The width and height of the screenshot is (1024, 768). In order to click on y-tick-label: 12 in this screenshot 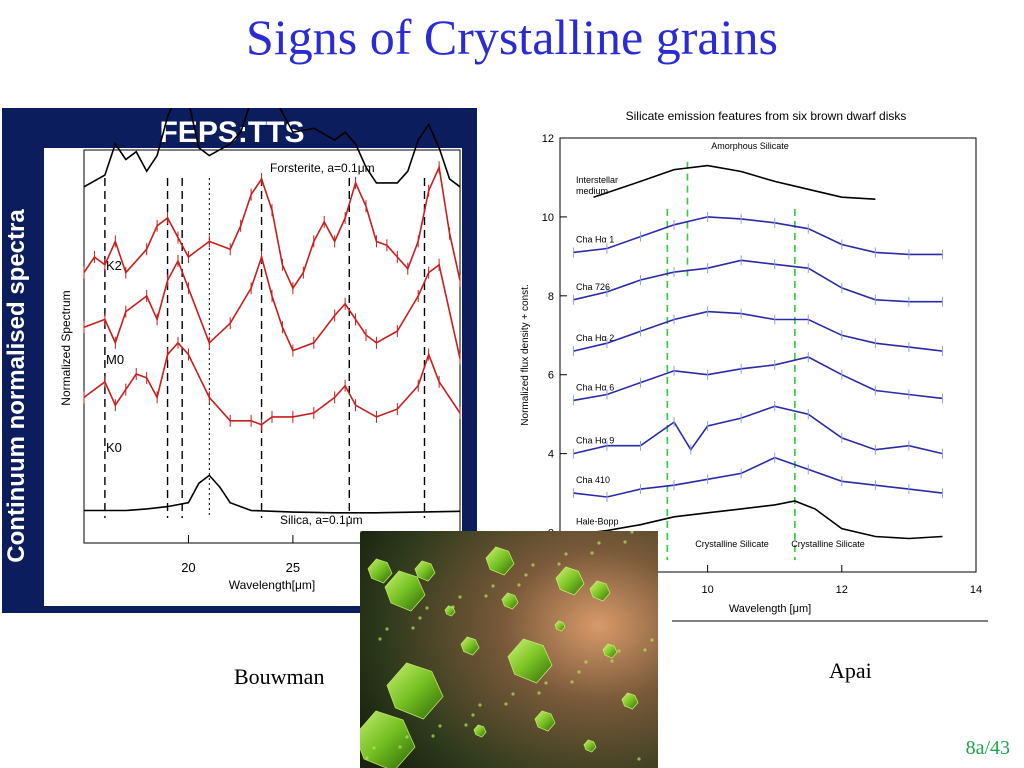, I will do `click(548, 139)`.